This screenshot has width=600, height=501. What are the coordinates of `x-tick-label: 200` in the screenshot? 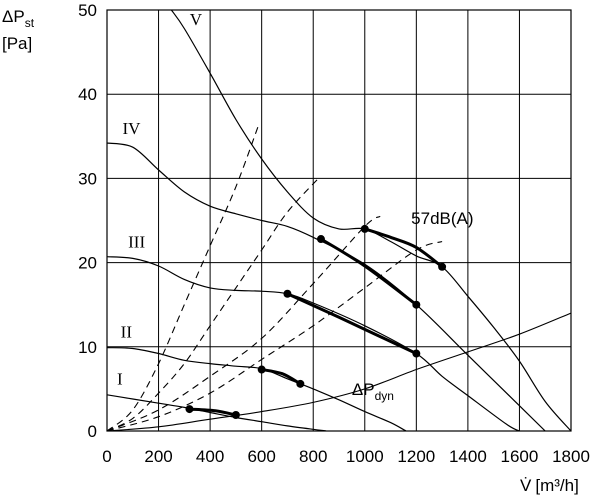 It's located at (158, 456).